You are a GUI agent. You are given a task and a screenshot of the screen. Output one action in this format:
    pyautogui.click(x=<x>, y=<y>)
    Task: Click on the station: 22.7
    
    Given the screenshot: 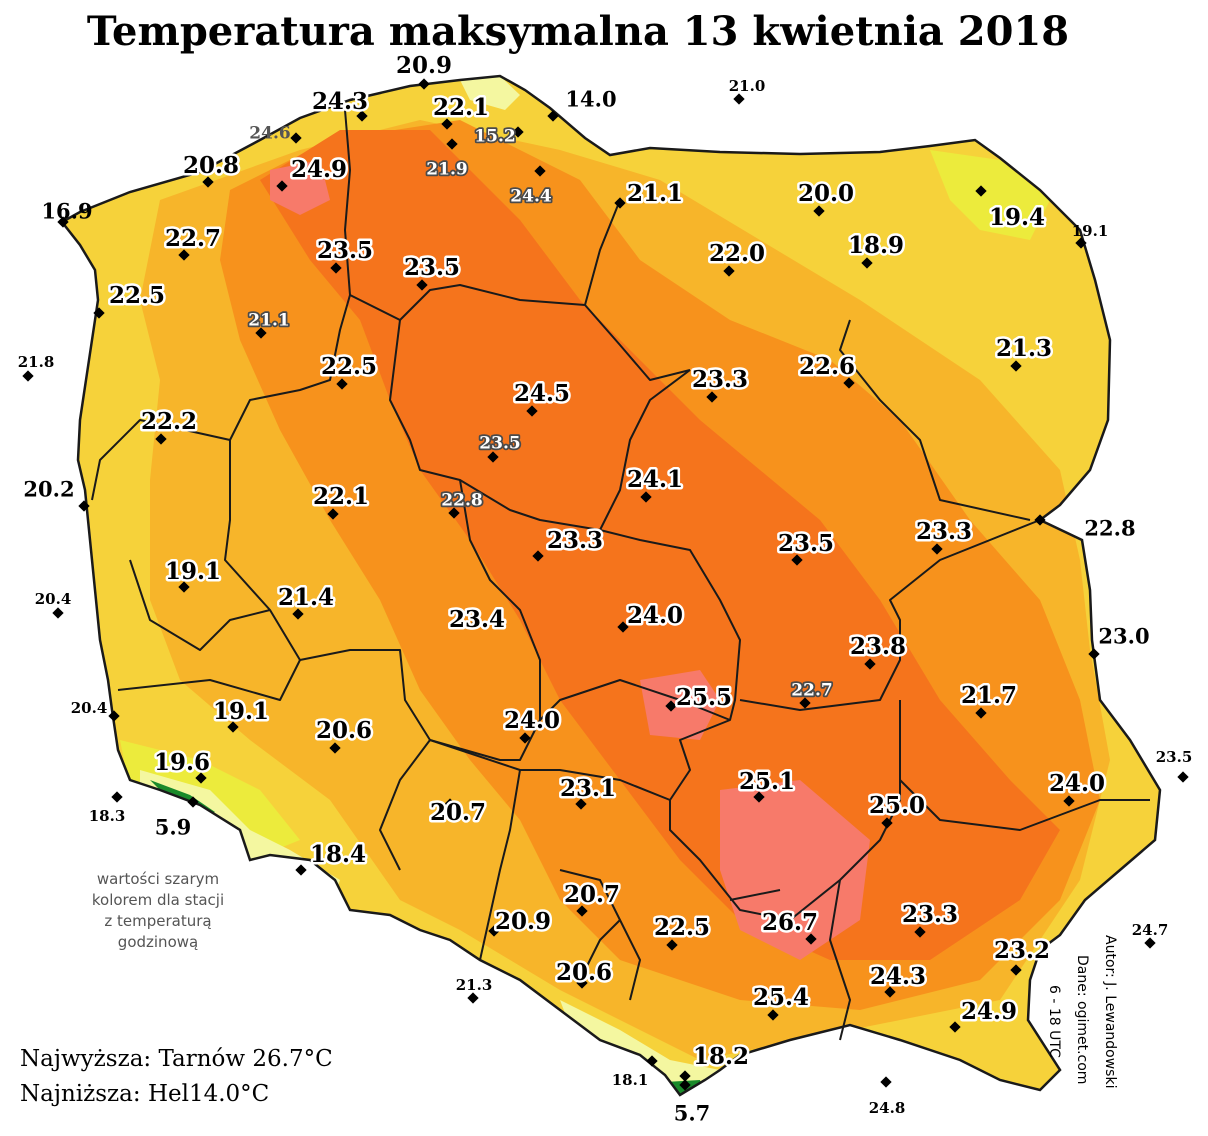 What is the action you would take?
    pyautogui.click(x=193, y=242)
    